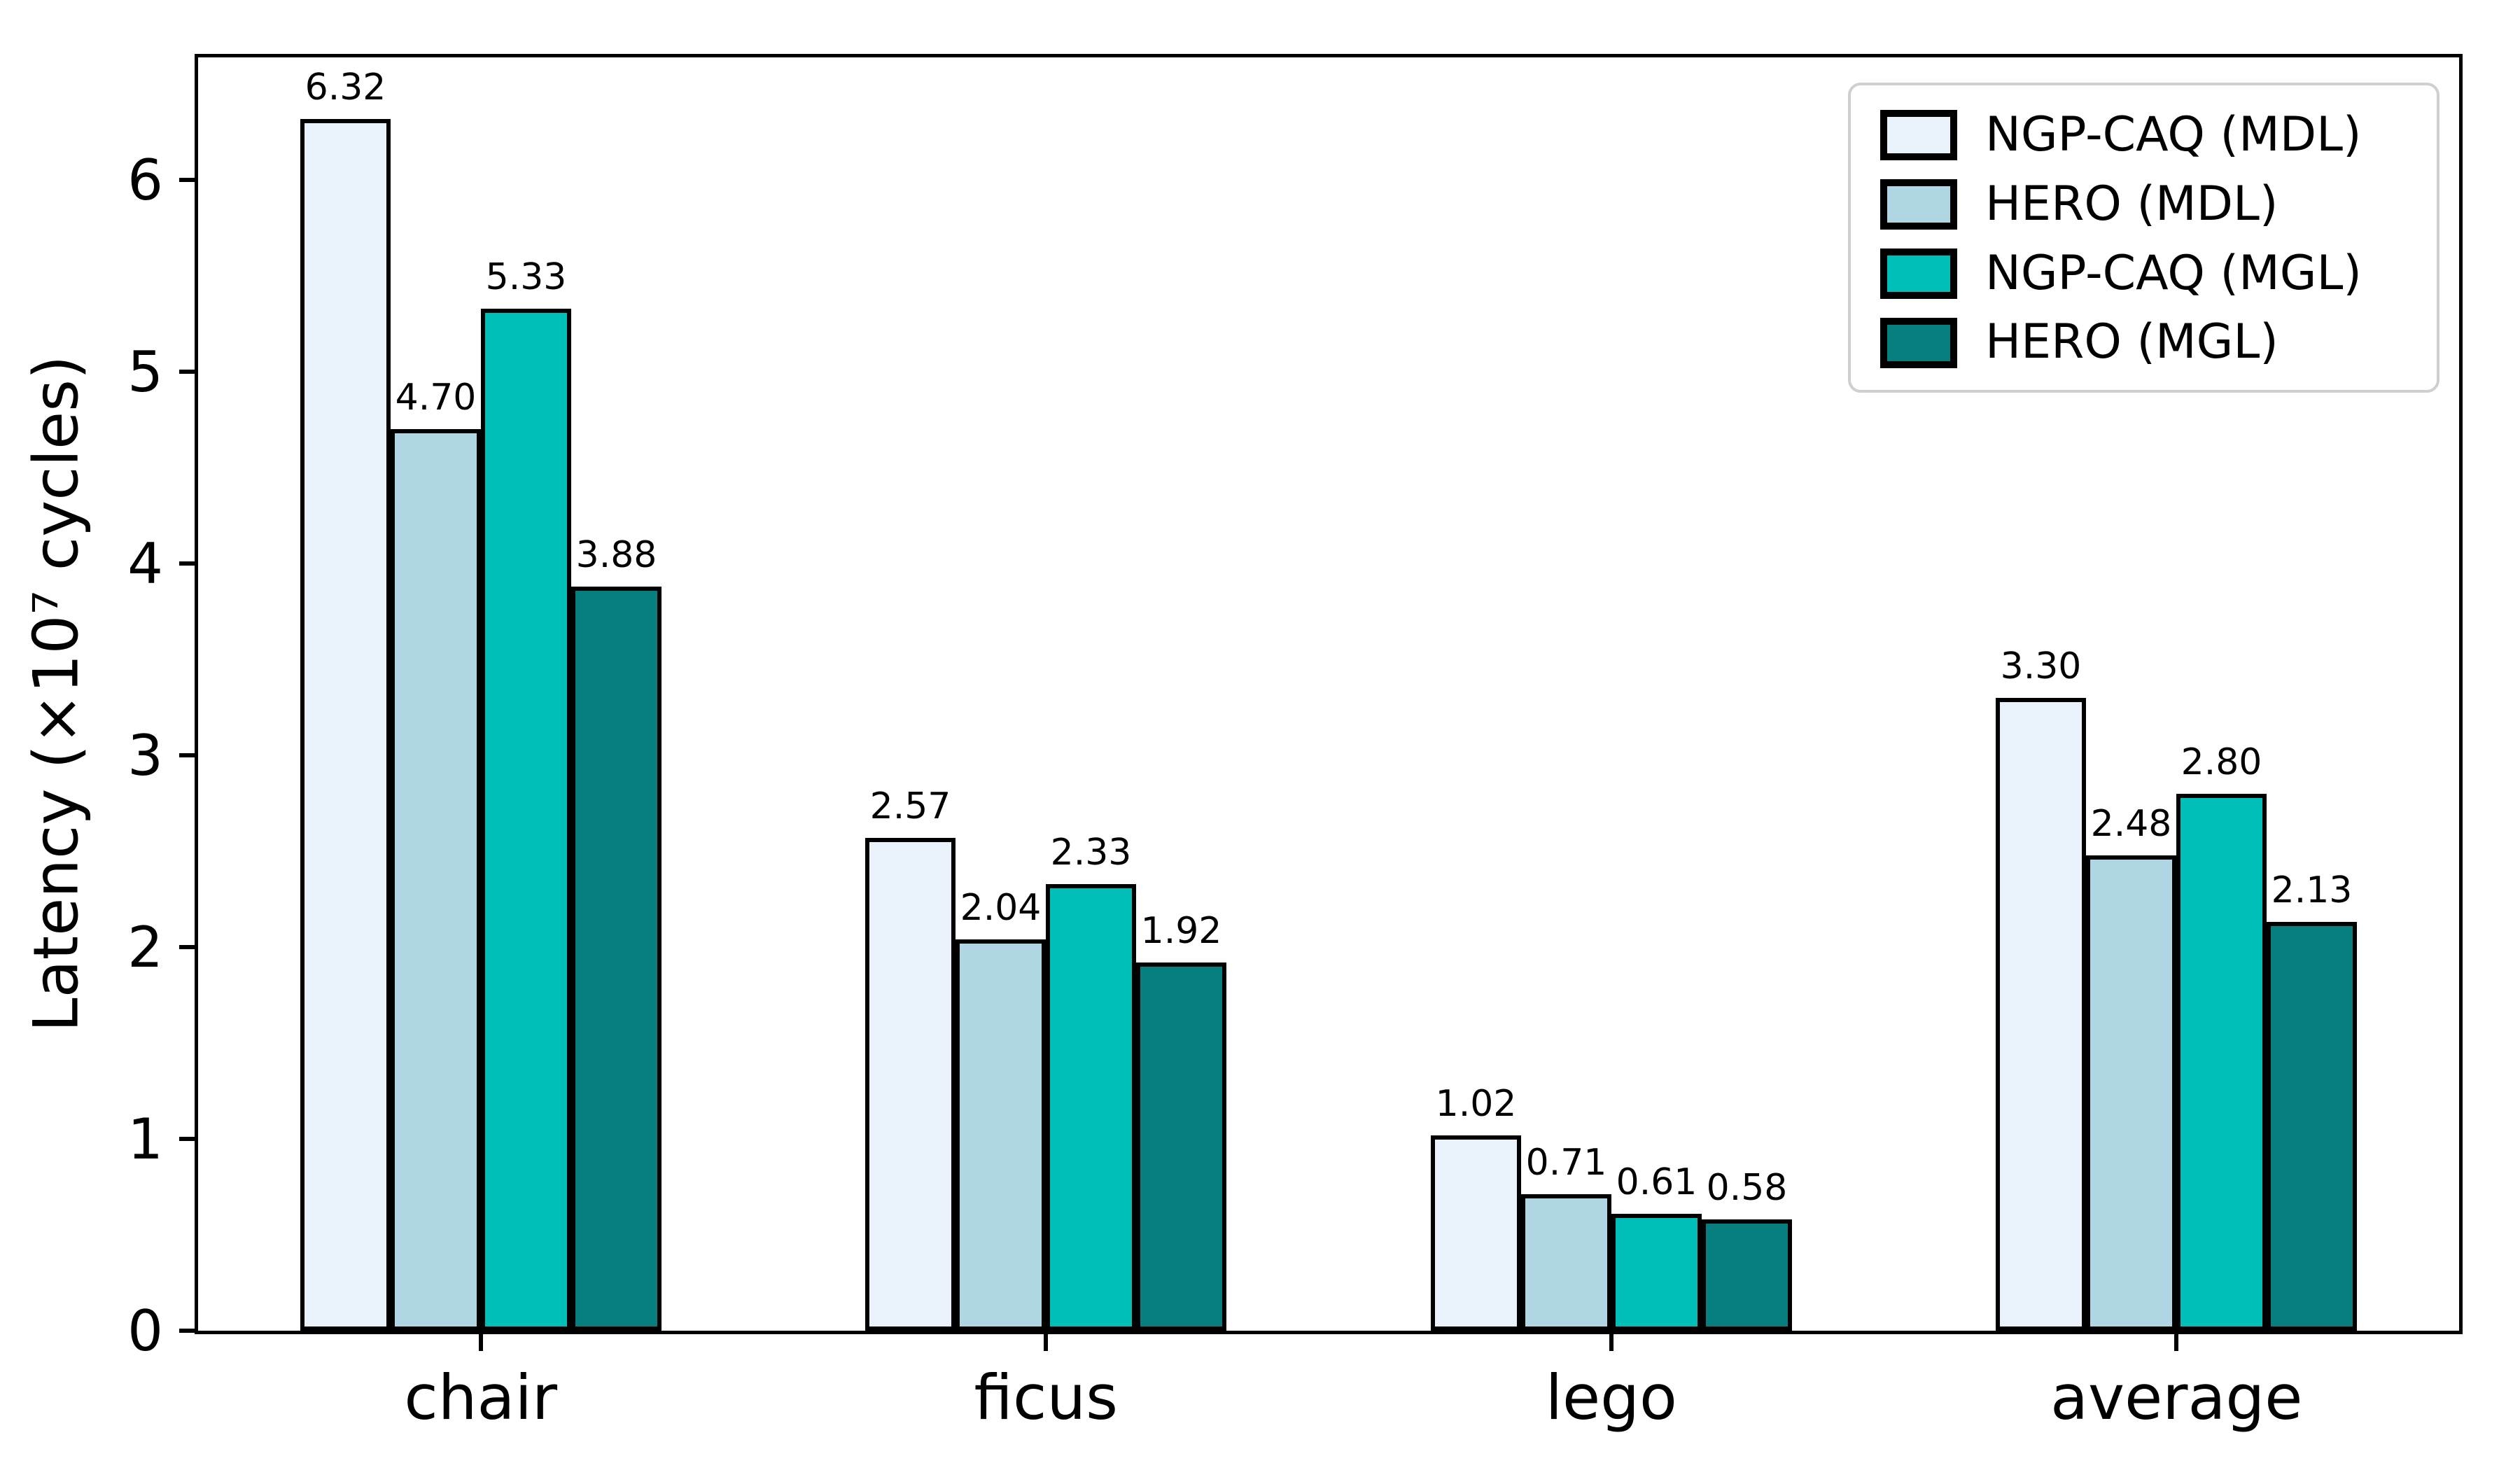 The width and height of the screenshot is (2520, 1470). Describe the element at coordinates (616, 959) in the screenshot. I see `bar-chair-HERO (MGL)` at that location.